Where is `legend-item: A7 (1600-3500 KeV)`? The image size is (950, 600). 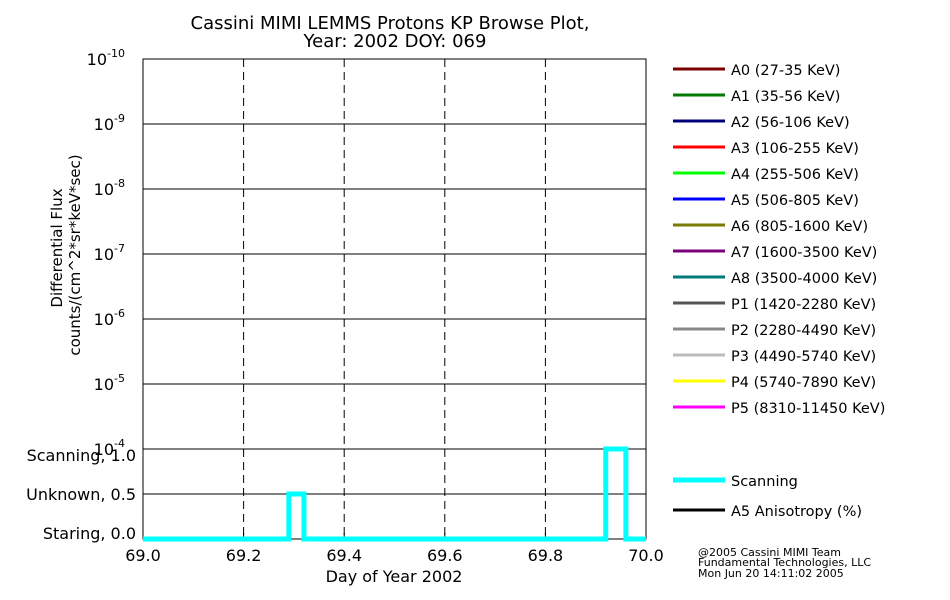
legend-item: A7 (1600-3500 KeV) is located at coordinates (775, 253).